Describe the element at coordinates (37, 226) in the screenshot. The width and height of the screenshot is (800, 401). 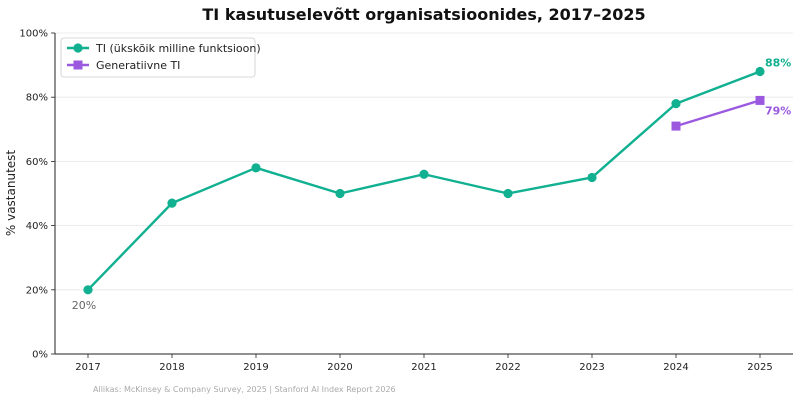
I see `y-tick-label: 40%` at that location.